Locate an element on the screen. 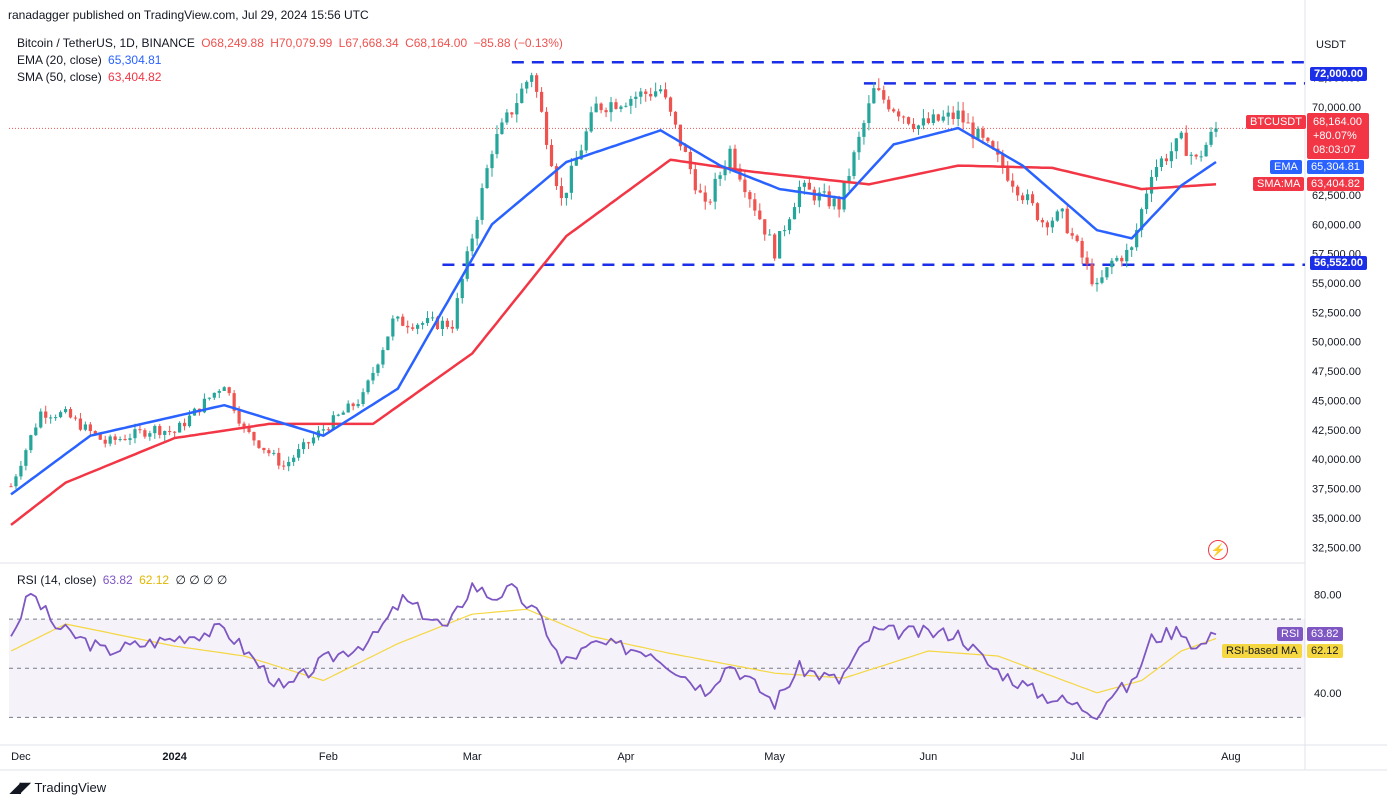  flash-icon: ⚡ is located at coordinates (1218, 550).